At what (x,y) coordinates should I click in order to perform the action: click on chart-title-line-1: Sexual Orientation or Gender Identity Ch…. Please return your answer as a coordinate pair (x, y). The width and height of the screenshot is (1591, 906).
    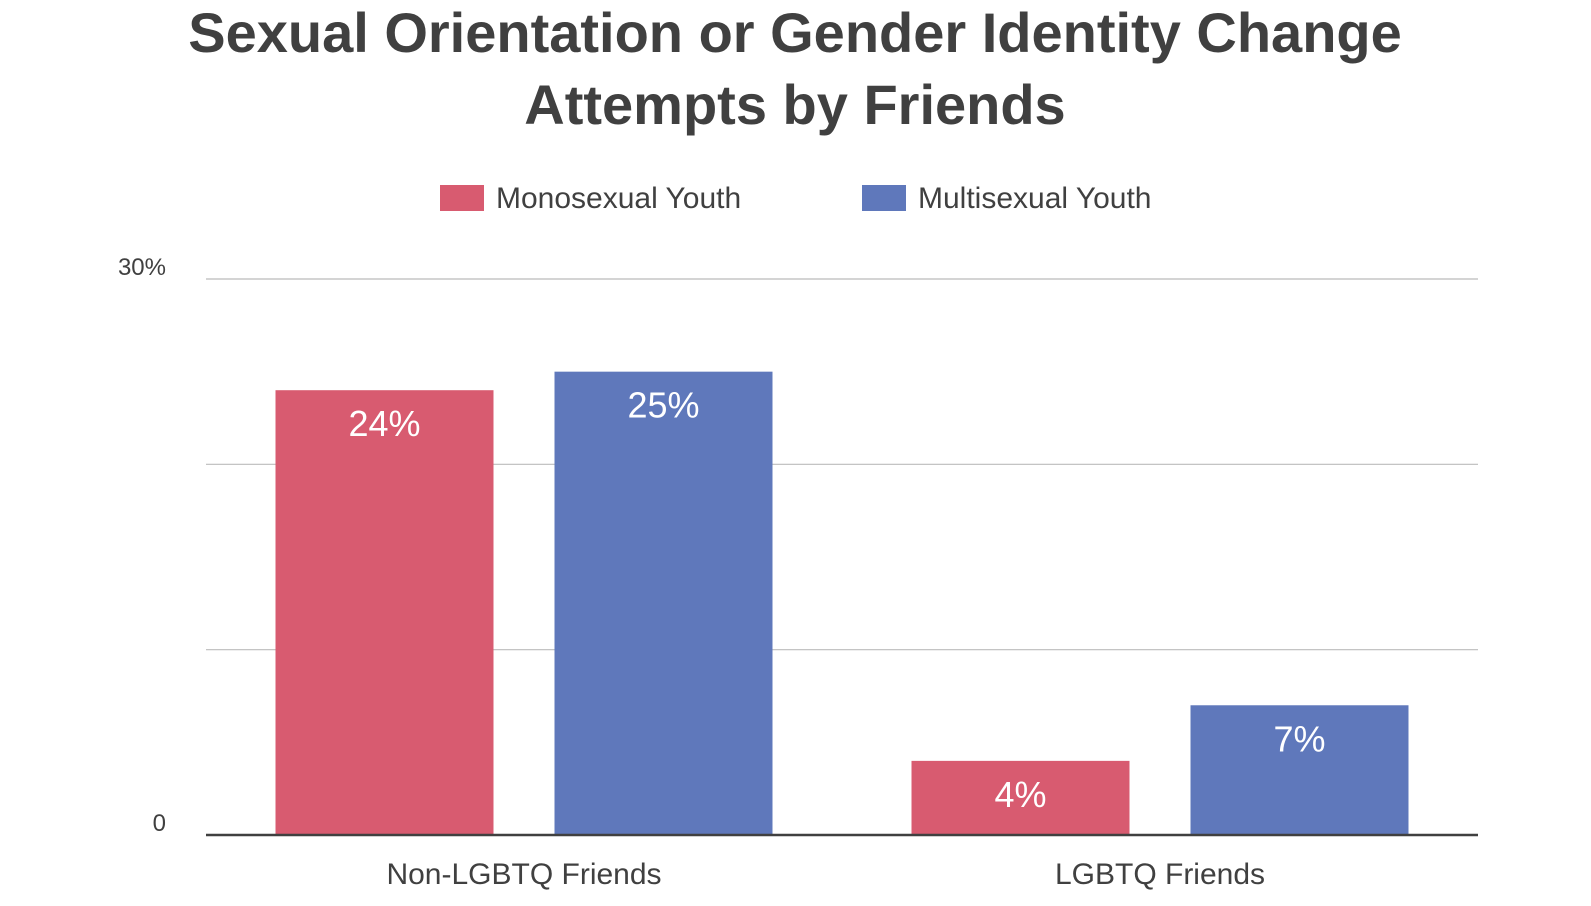
    Looking at the image, I should click on (795, 32).